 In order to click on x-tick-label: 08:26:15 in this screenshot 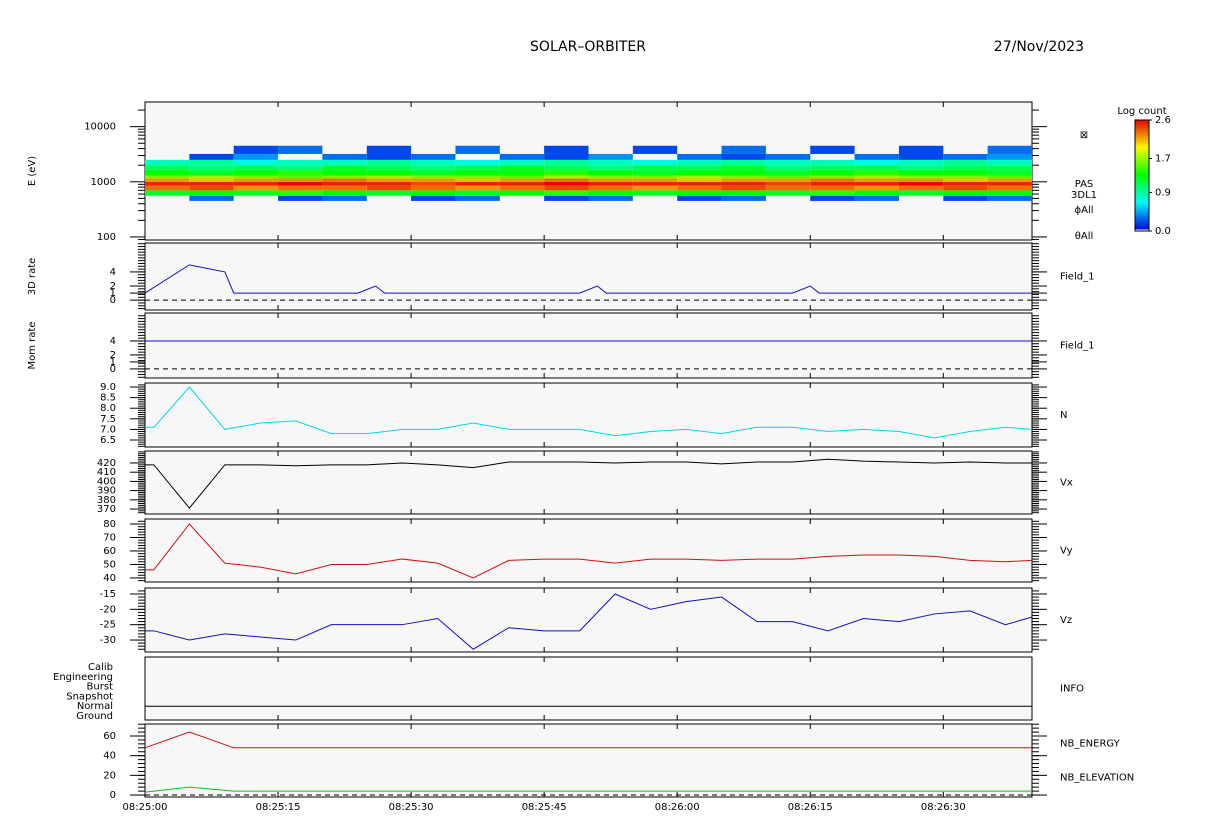, I will do `click(810, 807)`.